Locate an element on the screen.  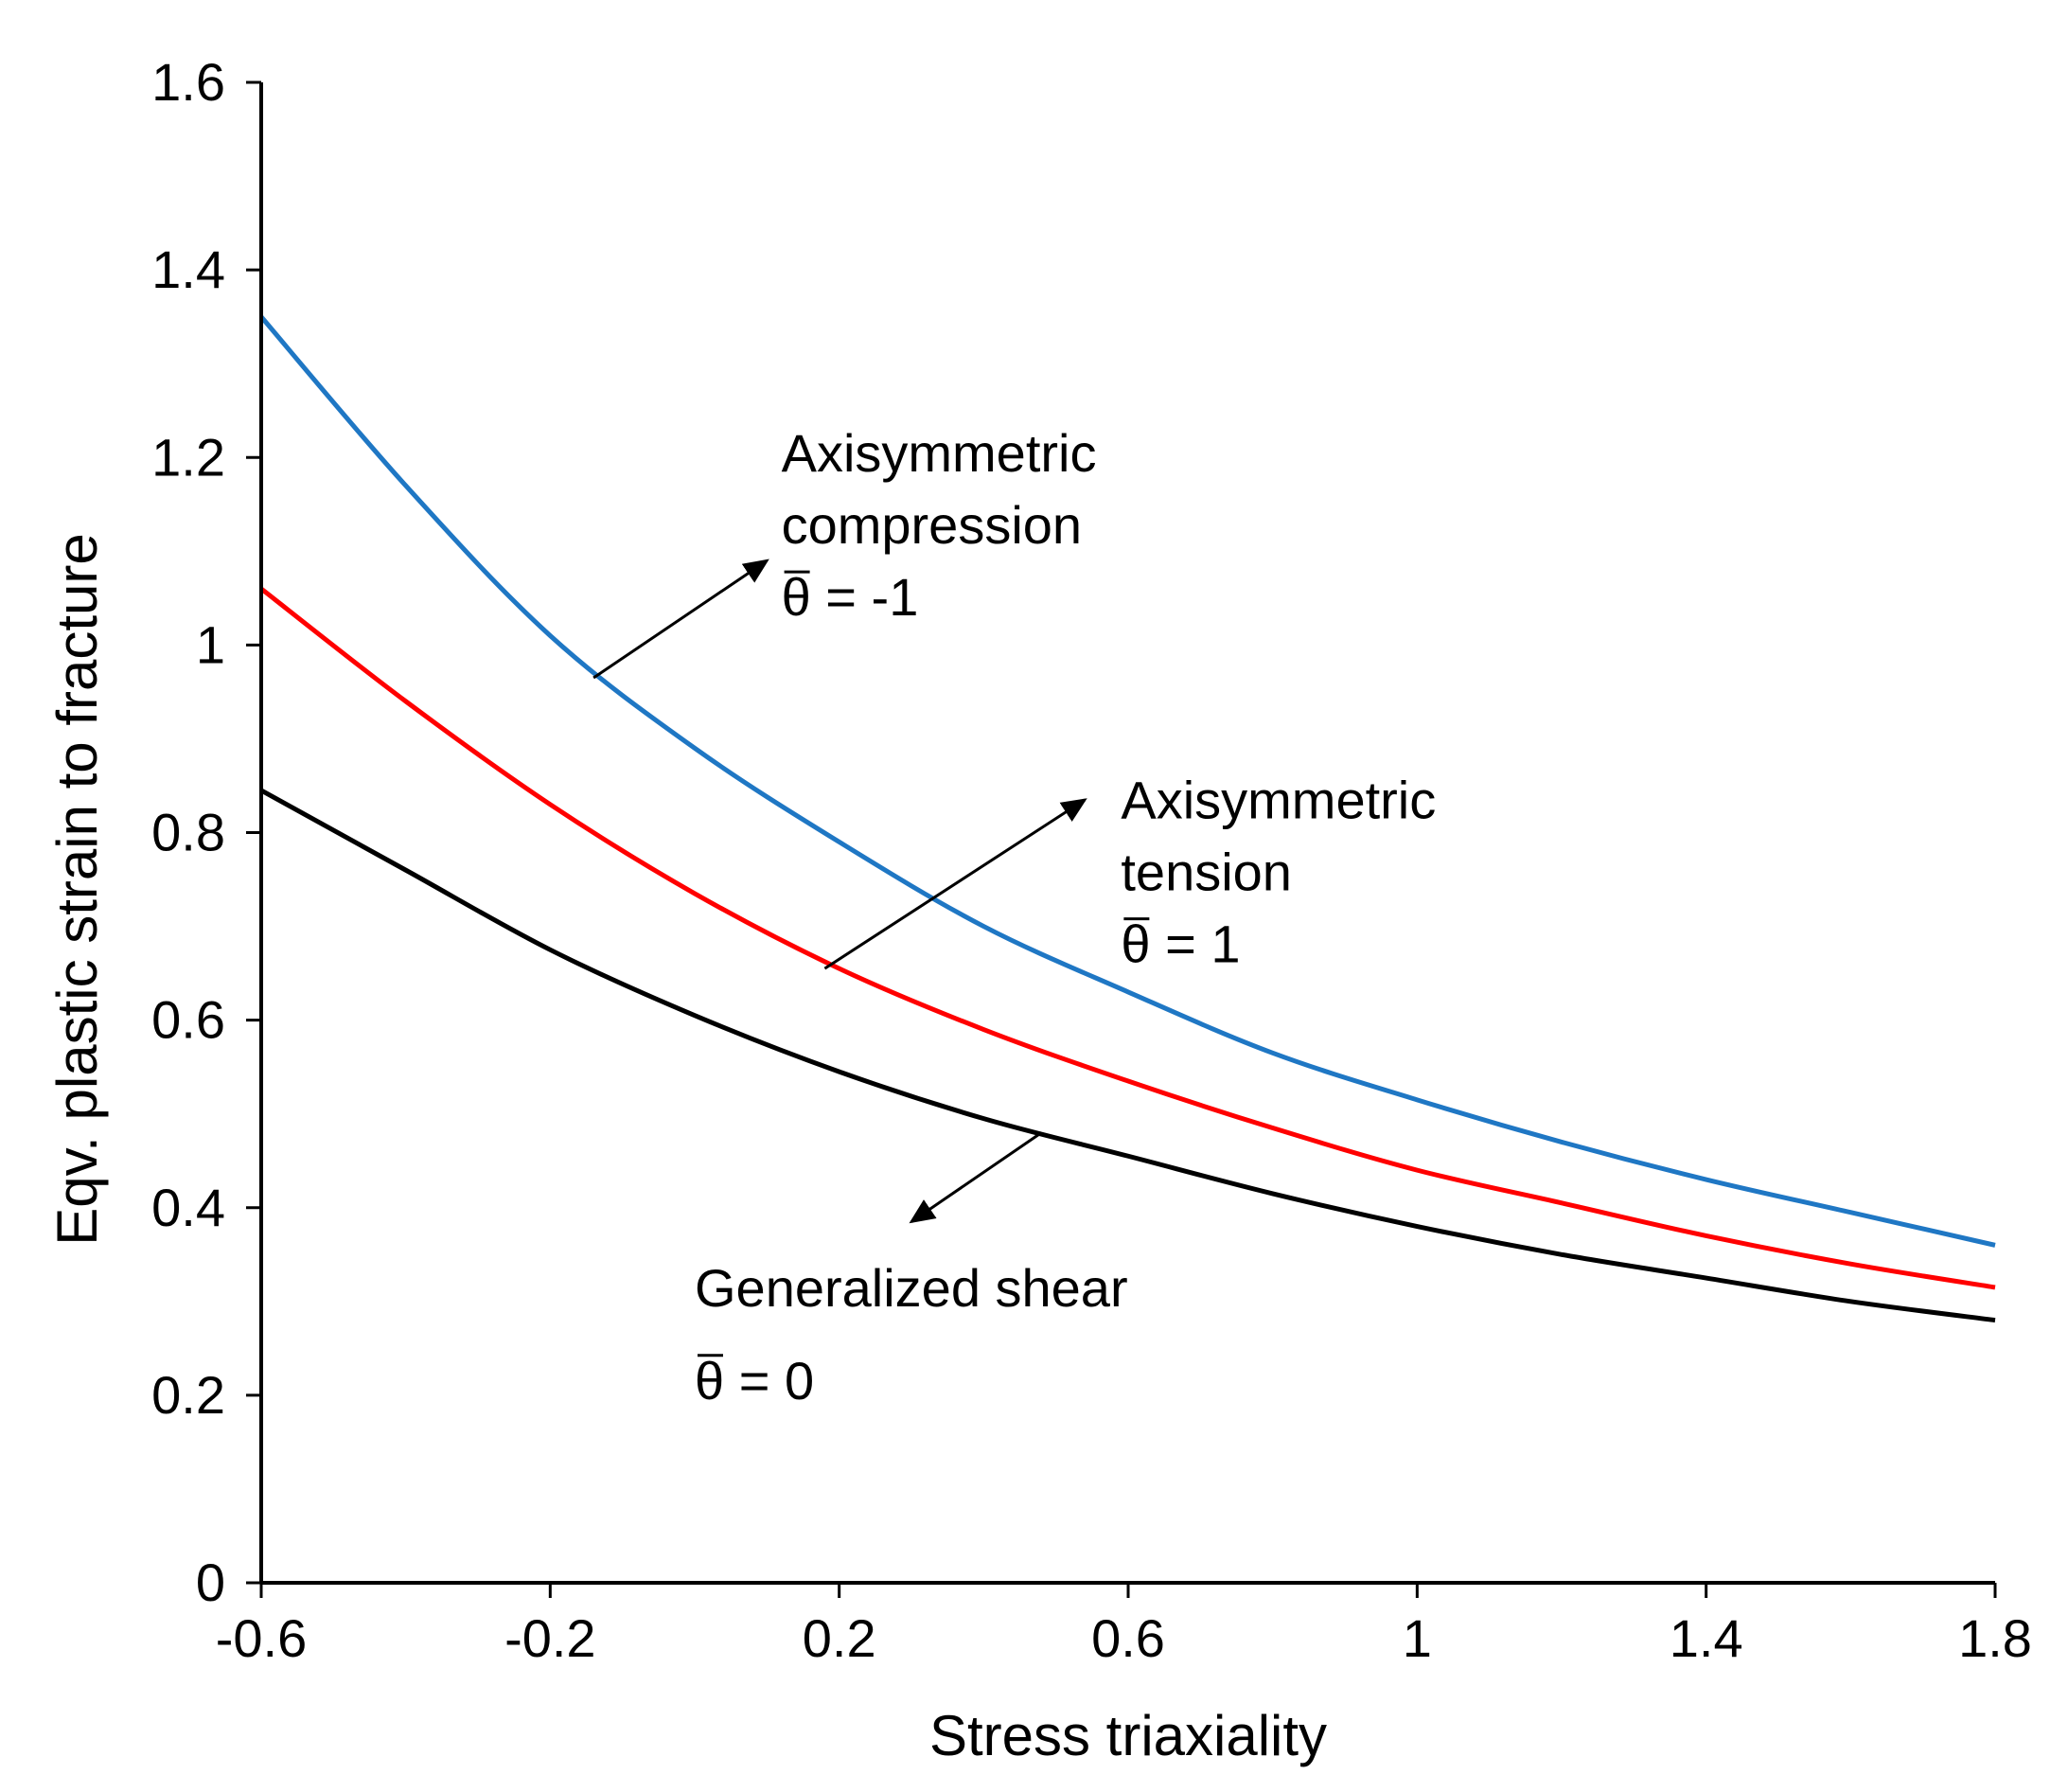
y-tick-label: 0.2 is located at coordinates (188, 1395).